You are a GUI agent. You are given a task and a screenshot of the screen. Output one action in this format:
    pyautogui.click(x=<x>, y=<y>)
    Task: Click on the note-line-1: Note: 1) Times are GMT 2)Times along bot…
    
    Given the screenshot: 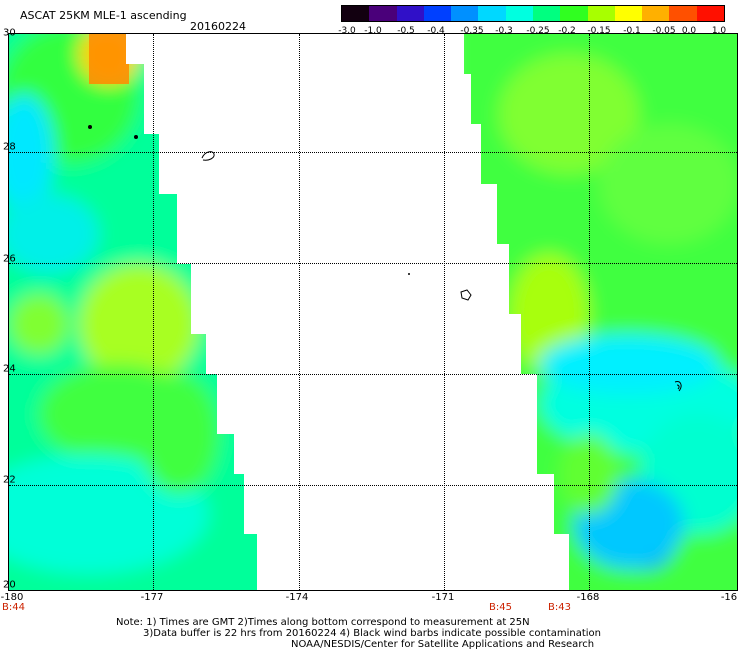 What is the action you would take?
    pyautogui.click(x=323, y=622)
    